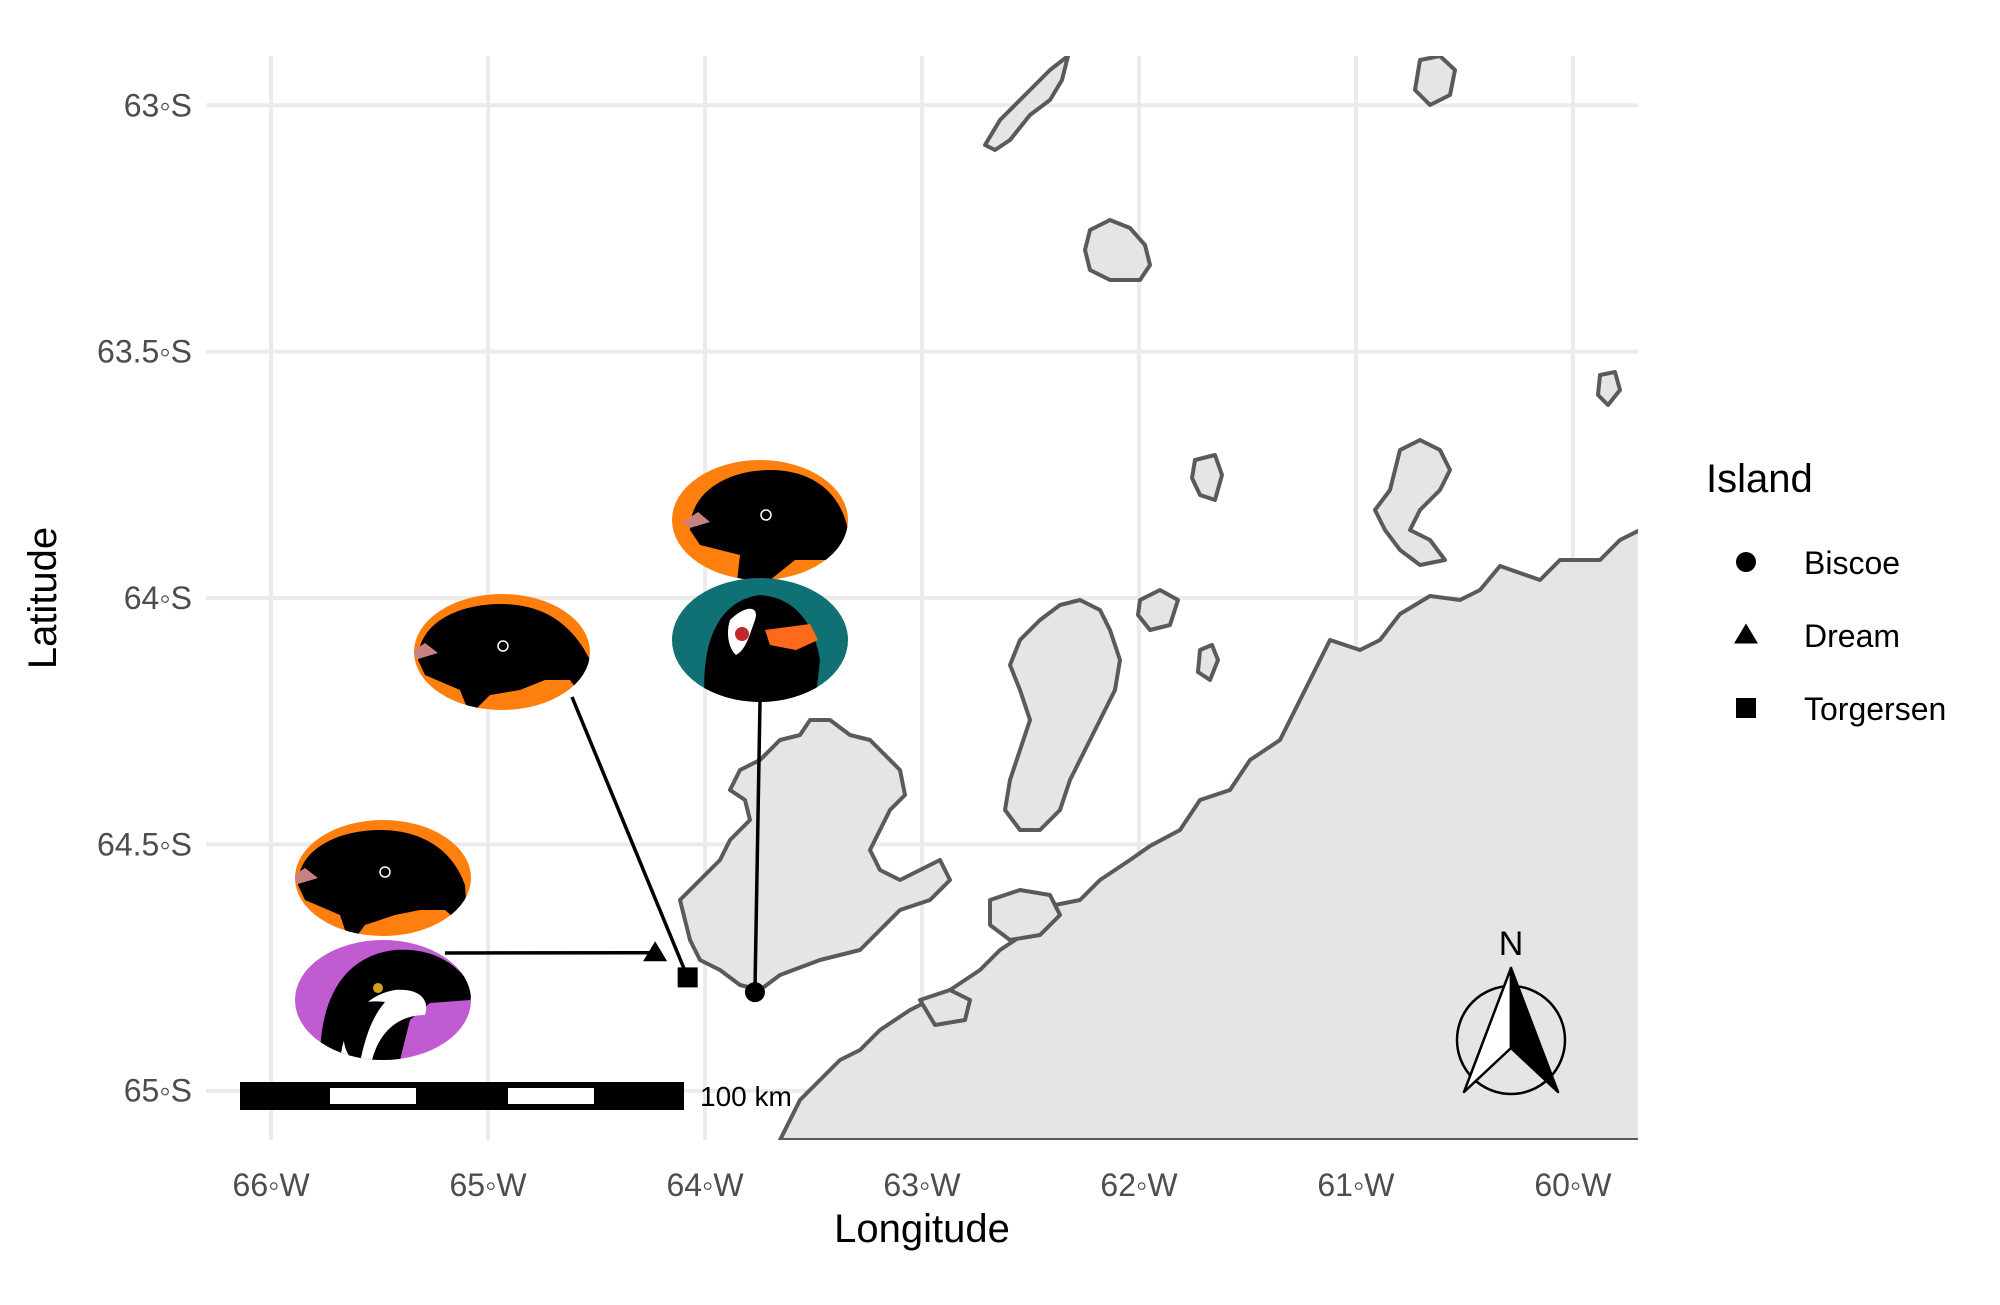  Describe the element at coordinates (272, 1185) in the screenshot. I see `x-tick-label: 66◦W` at that location.